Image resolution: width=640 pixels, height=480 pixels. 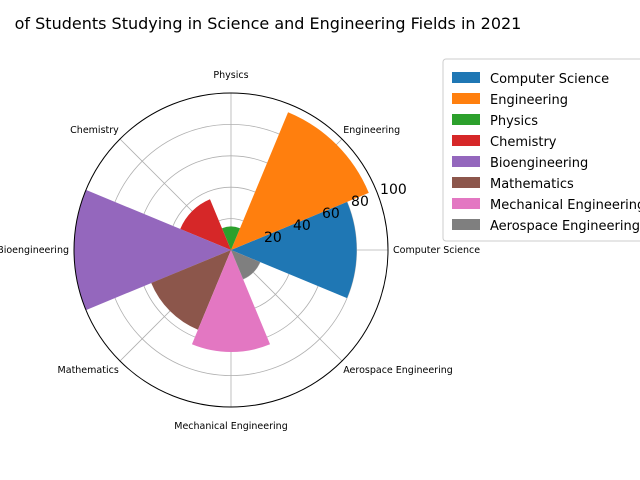 What do you see at coordinates (539, 163) in the screenshot?
I see `legend-label: Bioengineering` at bounding box center [539, 163].